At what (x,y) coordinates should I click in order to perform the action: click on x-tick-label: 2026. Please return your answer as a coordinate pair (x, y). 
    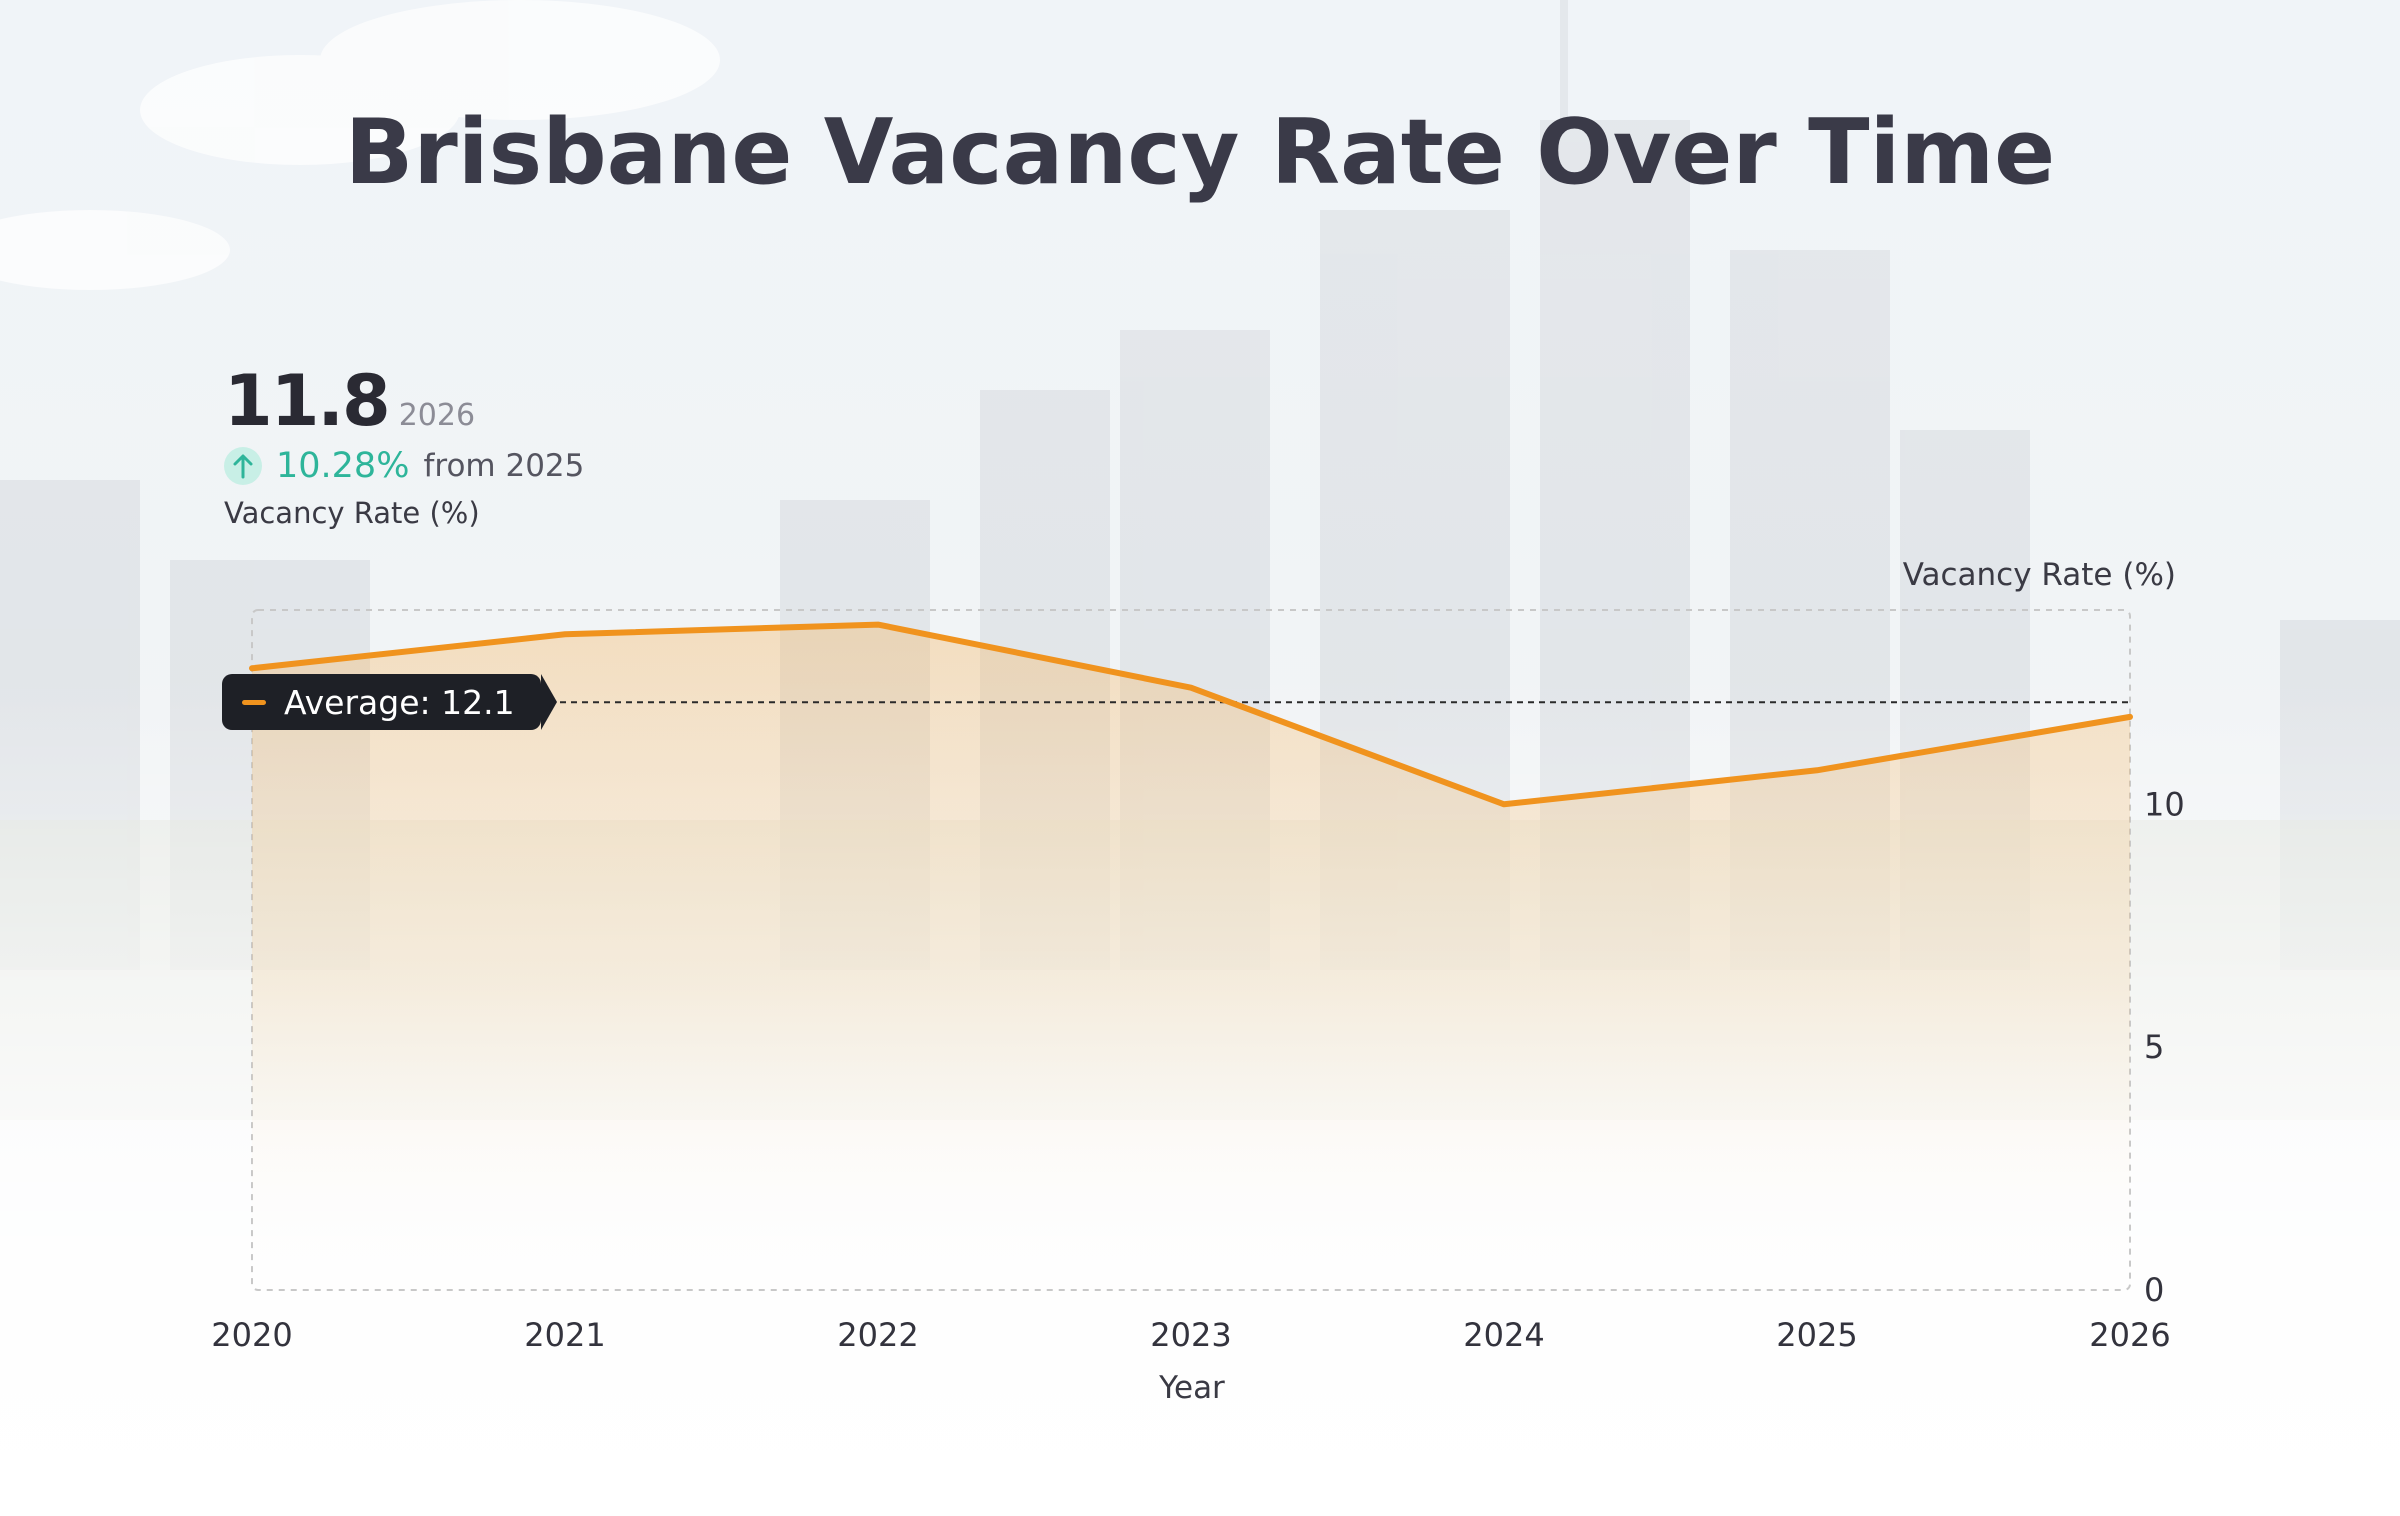
    Looking at the image, I should click on (2129, 1335).